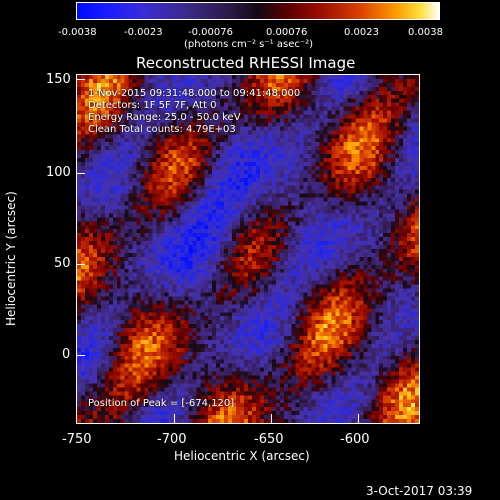  What do you see at coordinates (172, 439) in the screenshot?
I see `x-tick-label: -700` at bounding box center [172, 439].